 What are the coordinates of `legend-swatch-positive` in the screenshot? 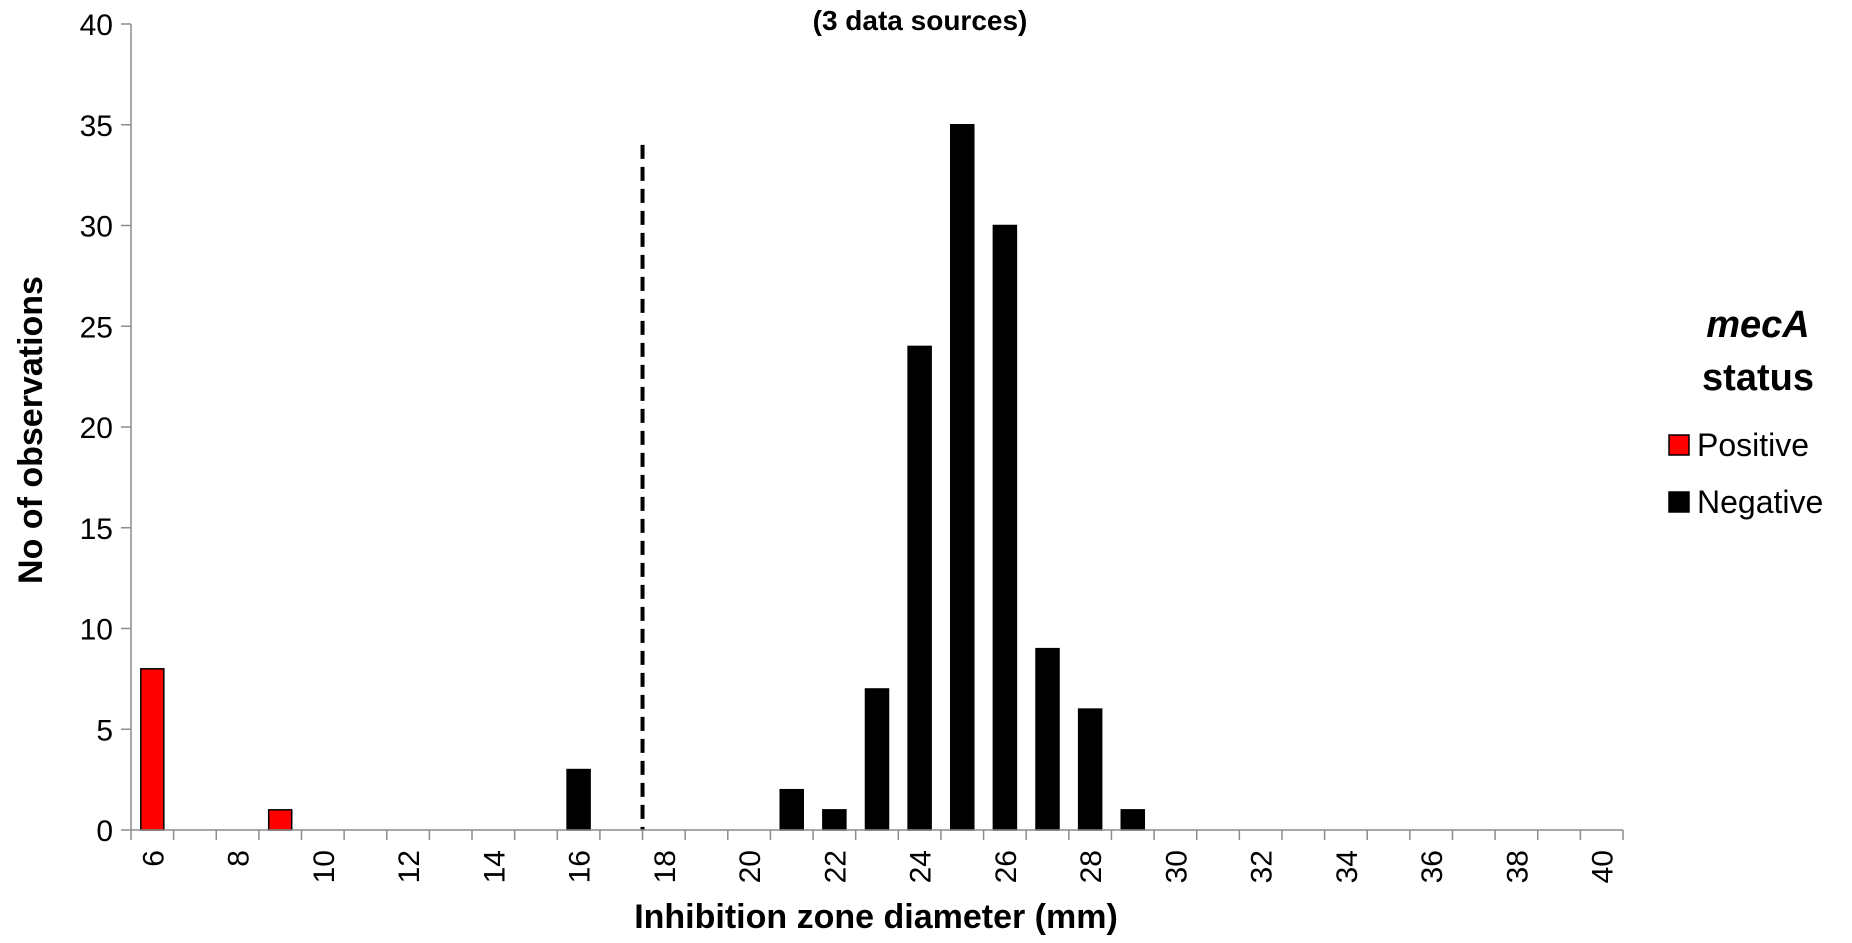 It's located at (1679, 445).